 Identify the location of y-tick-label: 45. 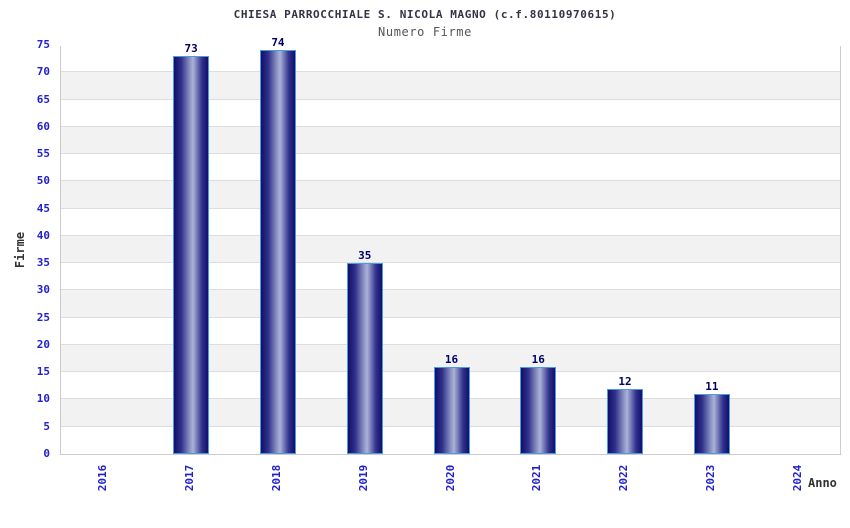
(43, 208).